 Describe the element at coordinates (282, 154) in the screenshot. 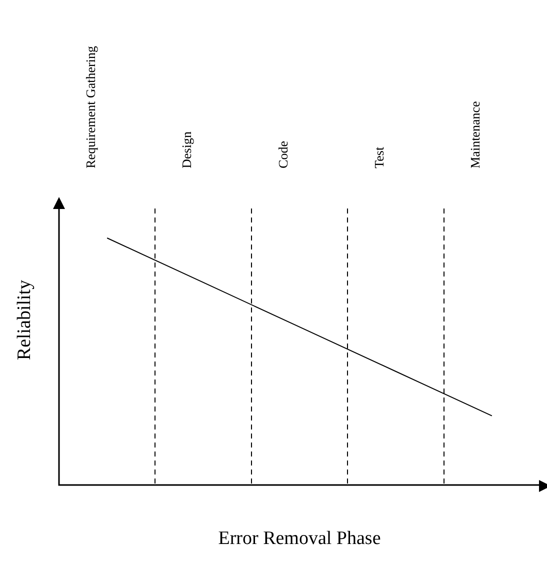

I see `x-tick-label: Code` at that location.